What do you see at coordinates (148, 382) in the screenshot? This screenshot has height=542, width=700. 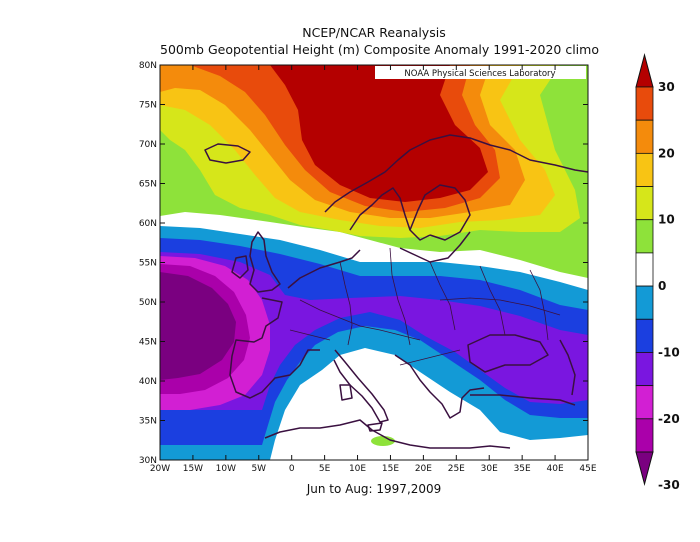 I see `y-tick-label: 40N` at bounding box center [148, 382].